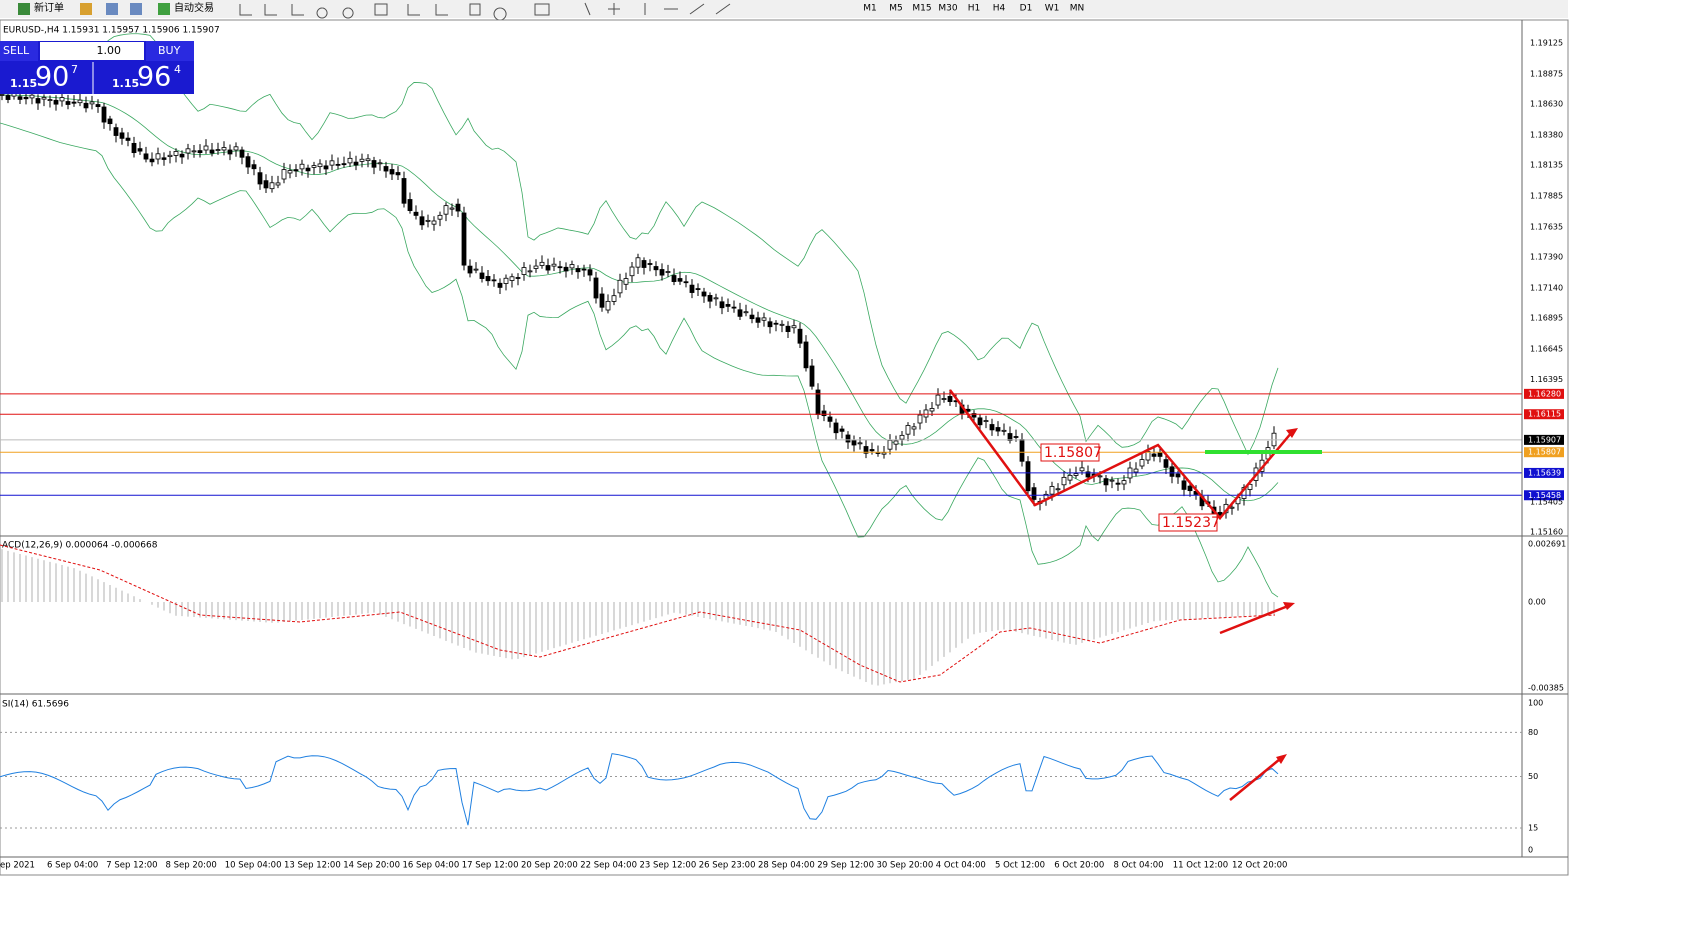  Describe the element at coordinates (1546, 318) in the screenshot. I see `price-tick-label: 1.16895` at that location.